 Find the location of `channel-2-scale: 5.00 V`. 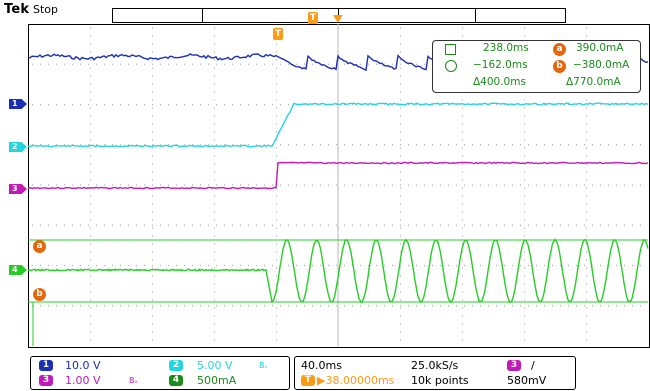

channel-2-scale: 5.00 V is located at coordinates (215, 365).